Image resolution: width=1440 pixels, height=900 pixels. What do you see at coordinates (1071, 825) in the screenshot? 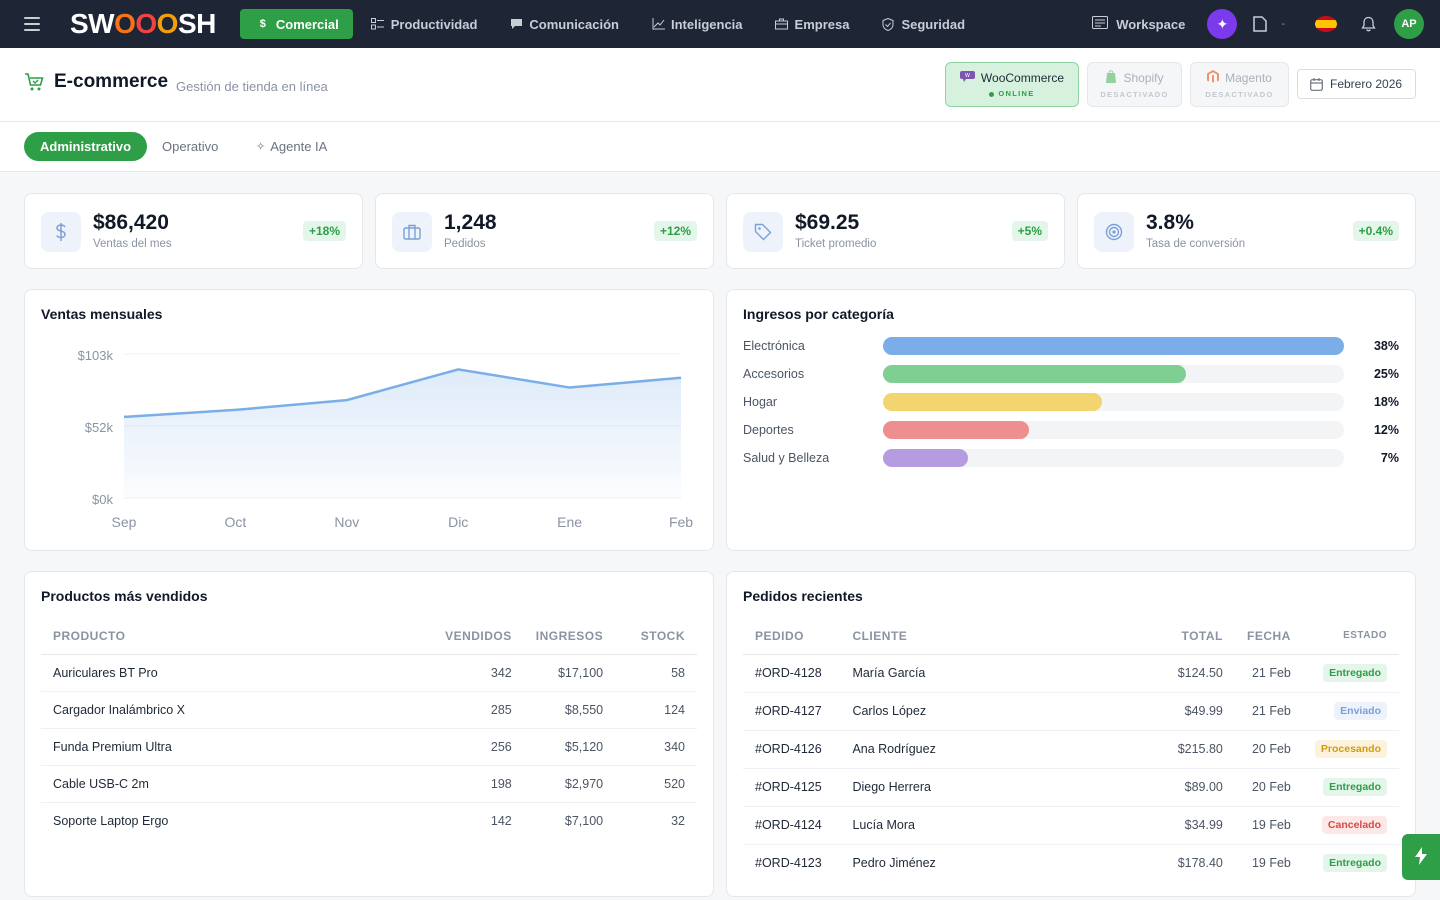
I see `table-row: #ORD-4124 Lucía Mora $34.99 19 Feb Cancelado` at bounding box center [1071, 825].